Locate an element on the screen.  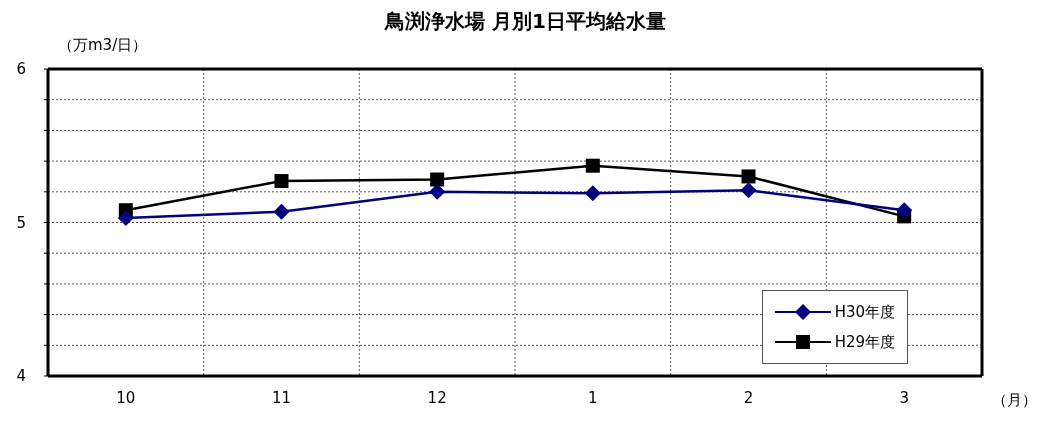
y-tick-label: 6 is located at coordinates (21, 69).